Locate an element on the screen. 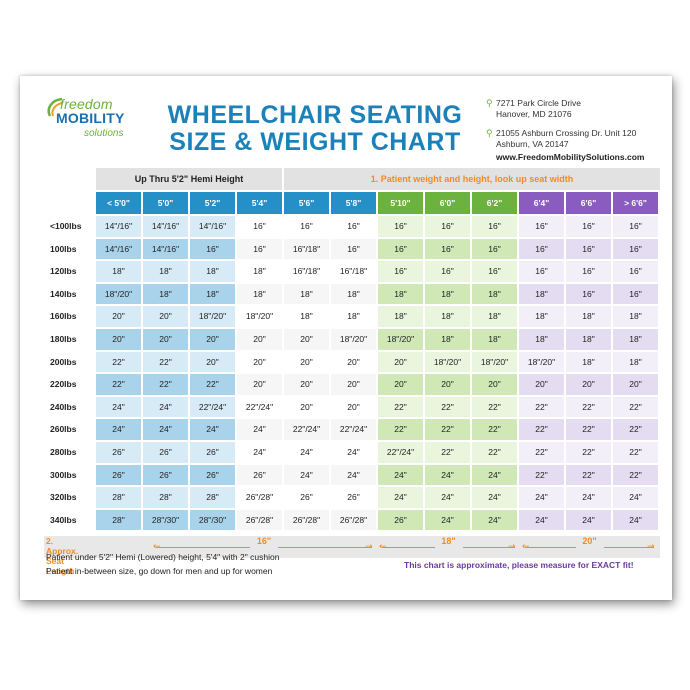 The image size is (690, 690). arrow-right-icon: → is located at coordinates (512, 547).